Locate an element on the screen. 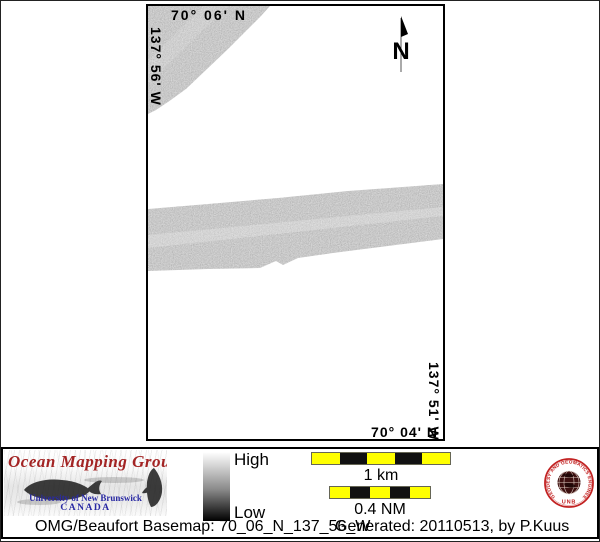  nadir-stripe is located at coordinates (295, 227).